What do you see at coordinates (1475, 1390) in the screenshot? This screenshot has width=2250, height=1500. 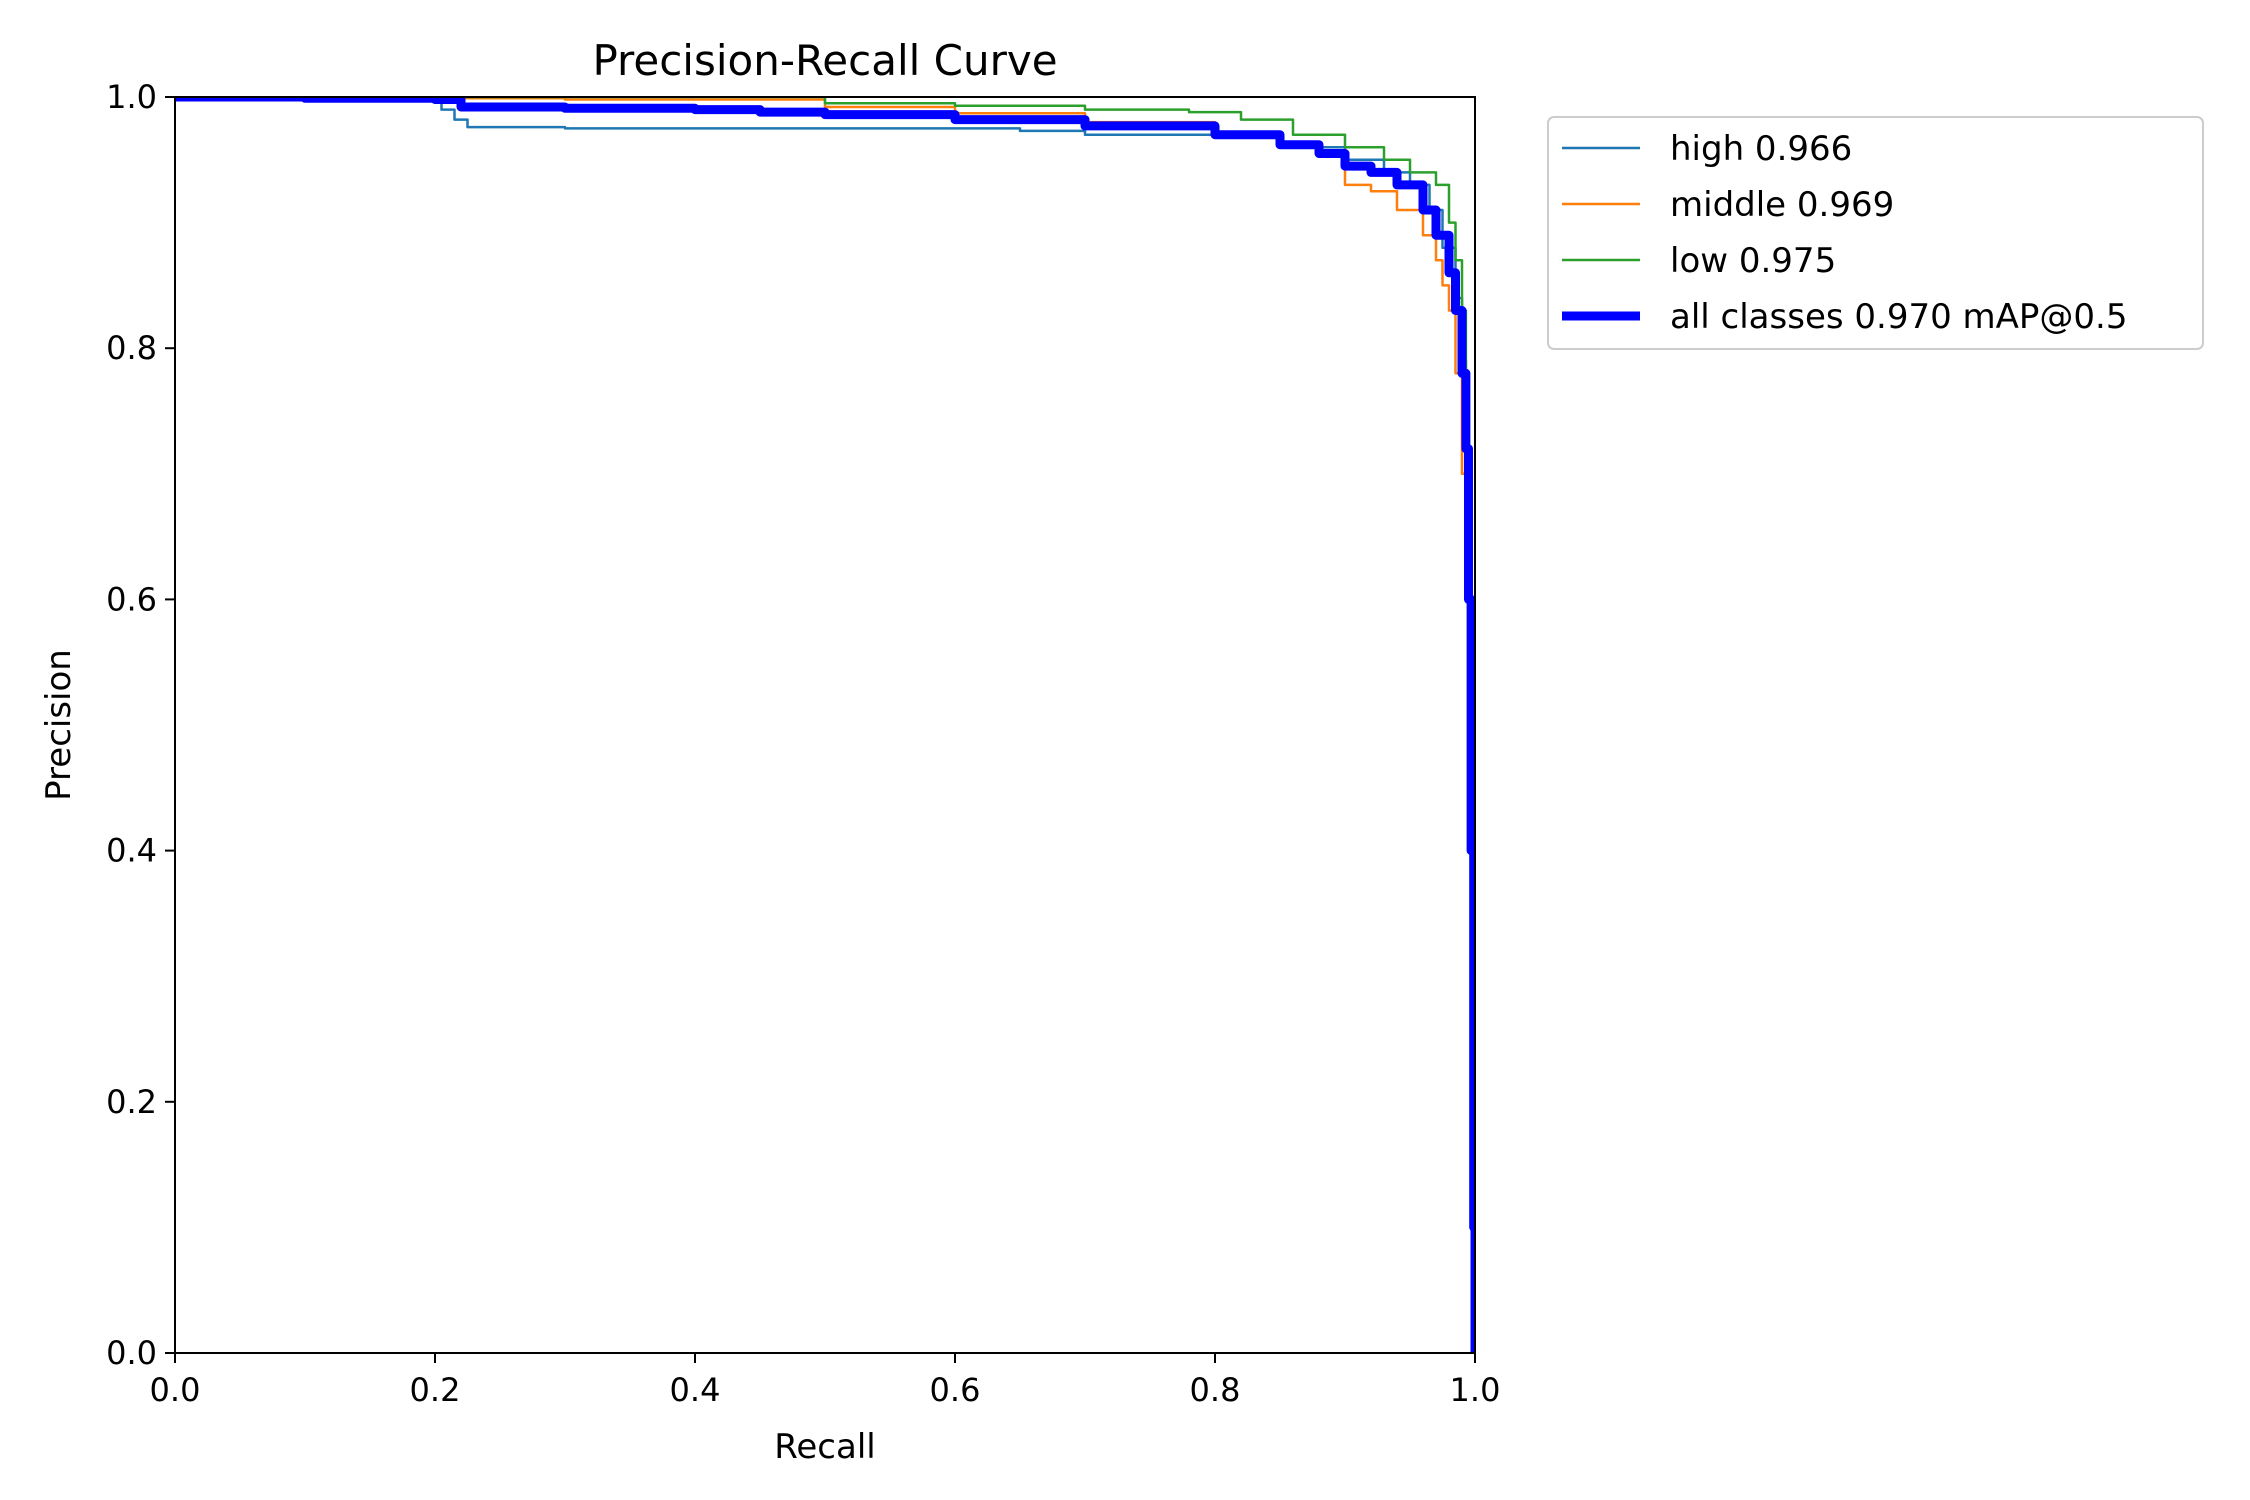 I see `x-tick-label: 1.0` at bounding box center [1475, 1390].